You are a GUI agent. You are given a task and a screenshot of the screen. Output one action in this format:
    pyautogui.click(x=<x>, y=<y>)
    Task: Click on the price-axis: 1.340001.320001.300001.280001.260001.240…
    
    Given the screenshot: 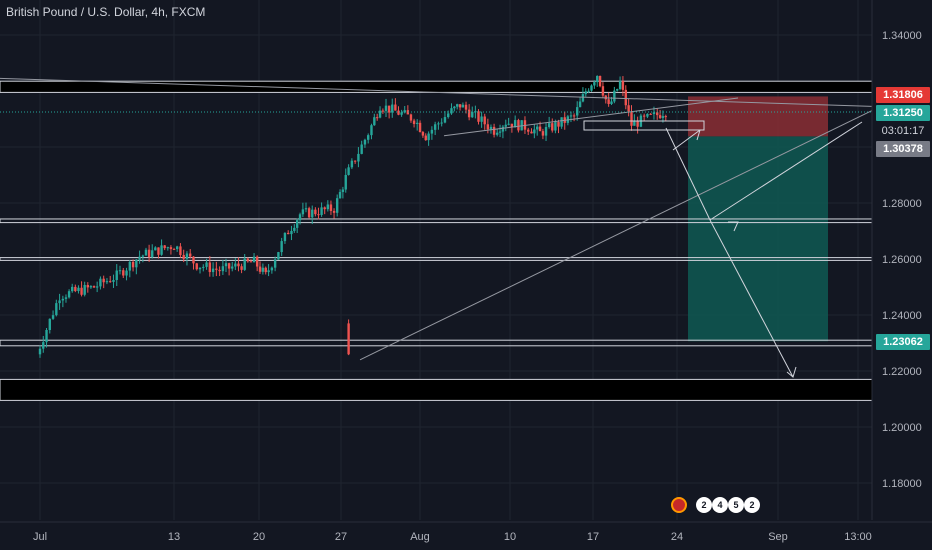 What is the action you would take?
    pyautogui.click(x=896, y=260)
    